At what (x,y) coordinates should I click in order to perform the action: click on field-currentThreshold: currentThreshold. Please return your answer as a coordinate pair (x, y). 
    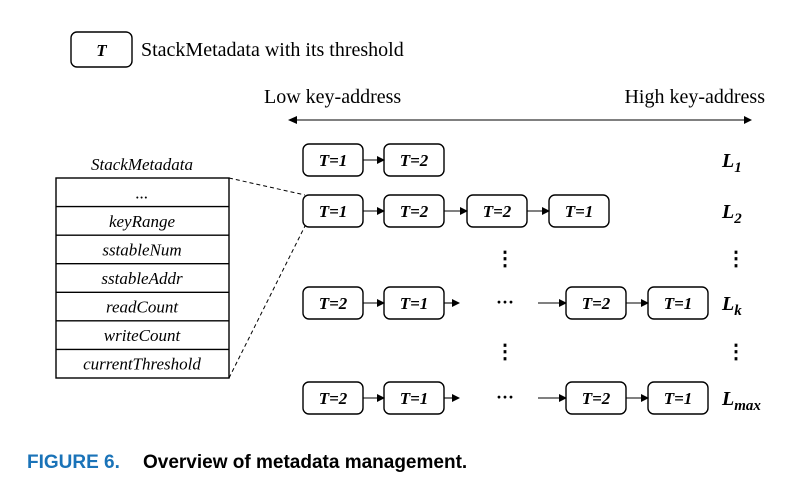
    Looking at the image, I should click on (142, 364).